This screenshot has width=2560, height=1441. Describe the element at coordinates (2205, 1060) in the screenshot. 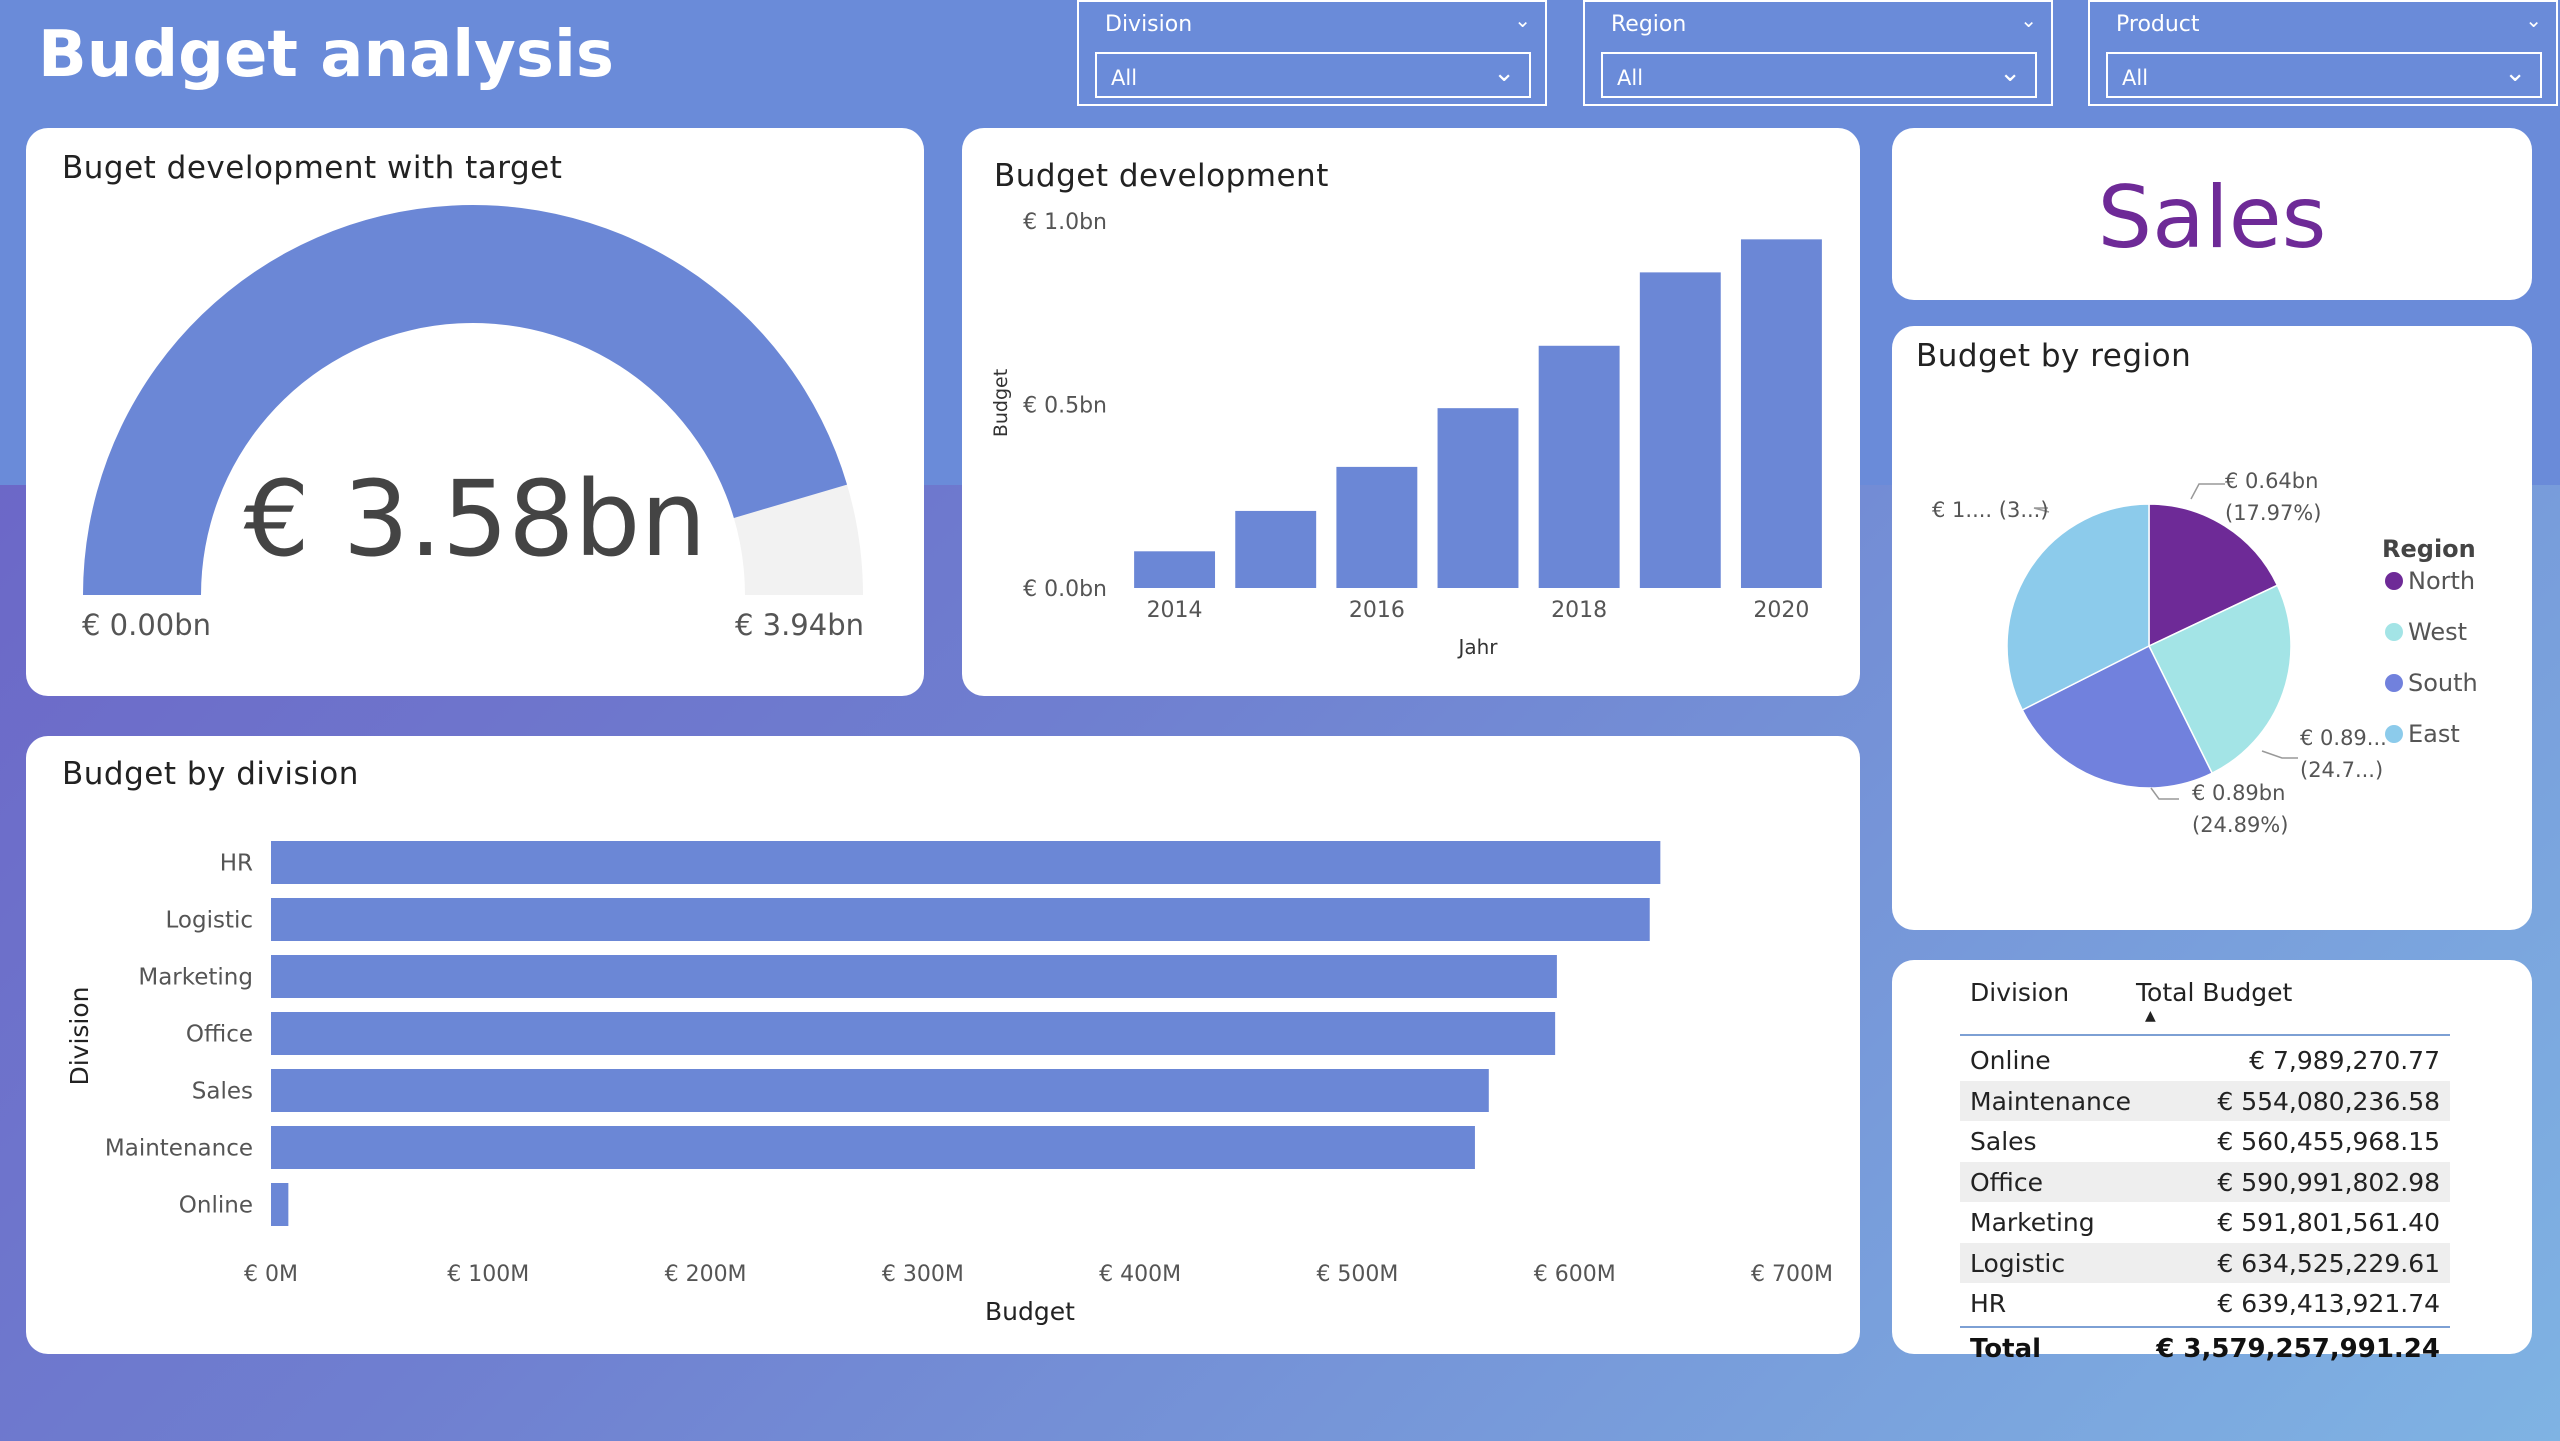

I see `table-row: Online € 7,989,270.77` at that location.